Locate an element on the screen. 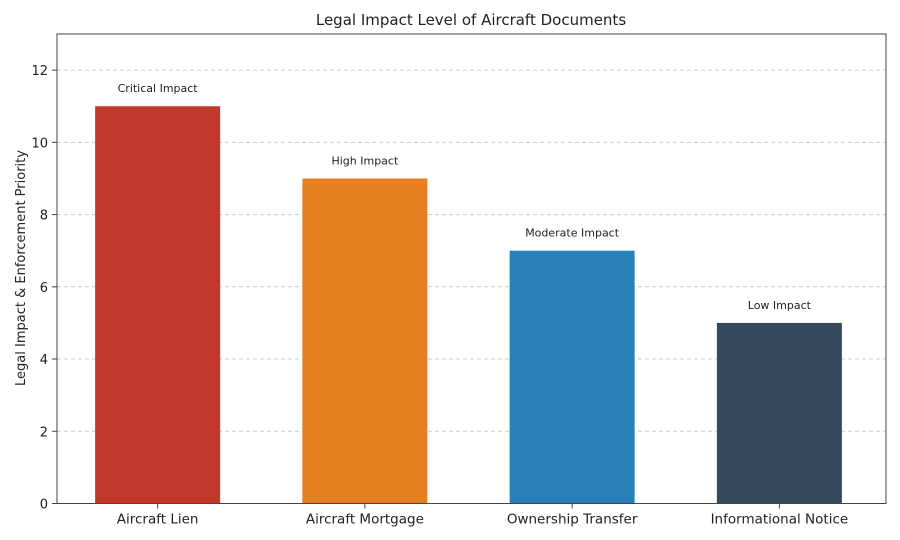 This screenshot has height=540, width=900. y-tick-label: 6 is located at coordinates (44, 288).